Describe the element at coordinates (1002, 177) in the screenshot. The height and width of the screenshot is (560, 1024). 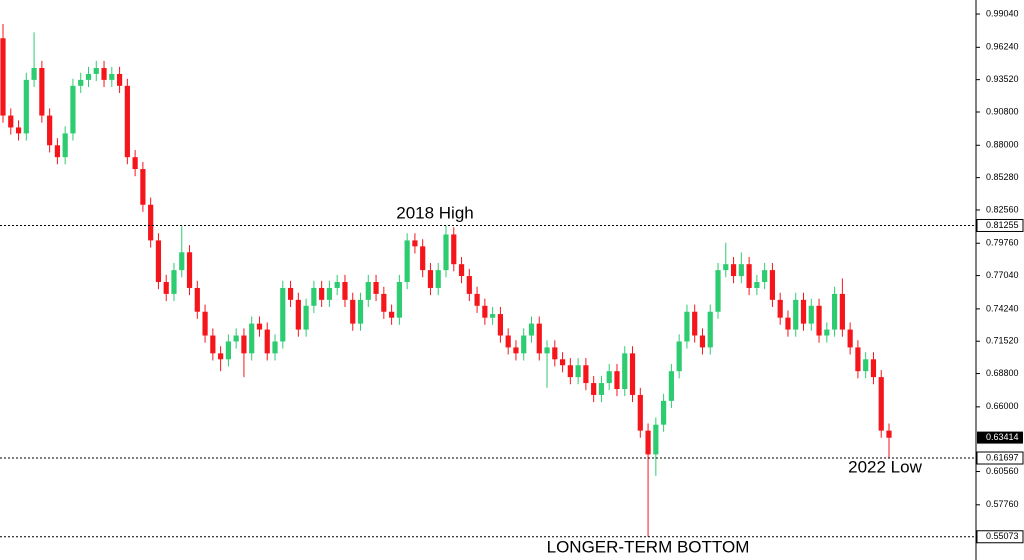
I see `y-tick-label: 0.85280` at that location.